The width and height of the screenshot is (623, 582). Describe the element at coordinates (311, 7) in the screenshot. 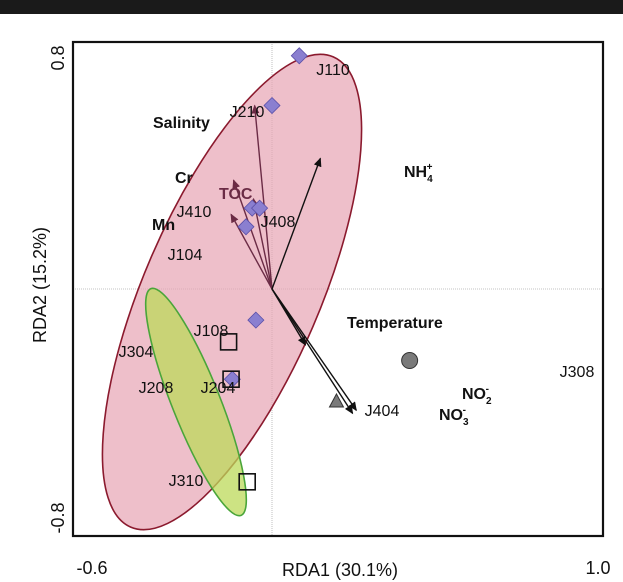

I see `header-bar` at that location.